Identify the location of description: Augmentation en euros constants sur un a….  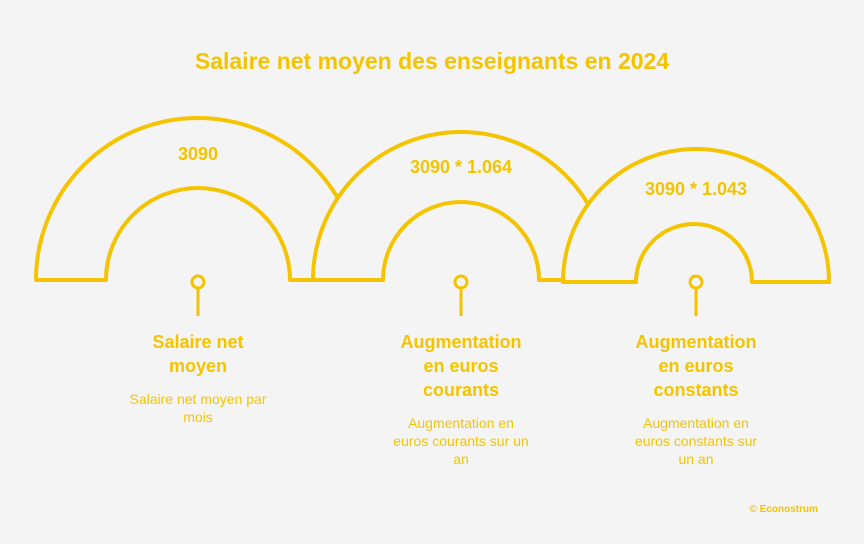
(696, 441).